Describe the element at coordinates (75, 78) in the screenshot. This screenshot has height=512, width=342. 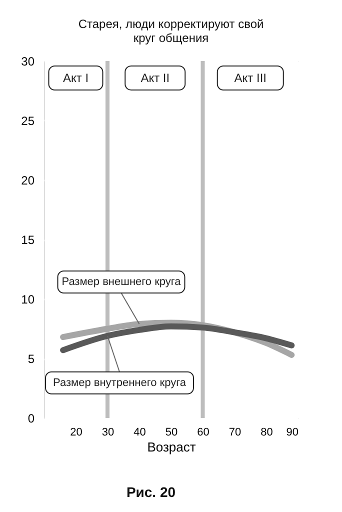
I see `annotation: Акт I` at that location.